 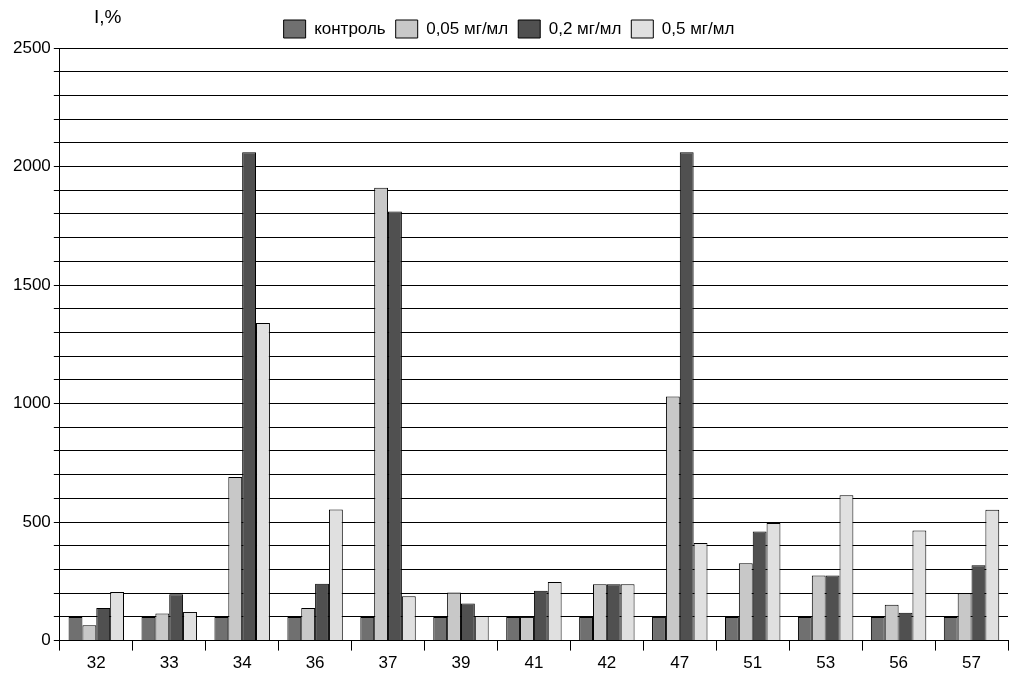 I want to click on x-tick-label: 36, so click(x=315, y=663).